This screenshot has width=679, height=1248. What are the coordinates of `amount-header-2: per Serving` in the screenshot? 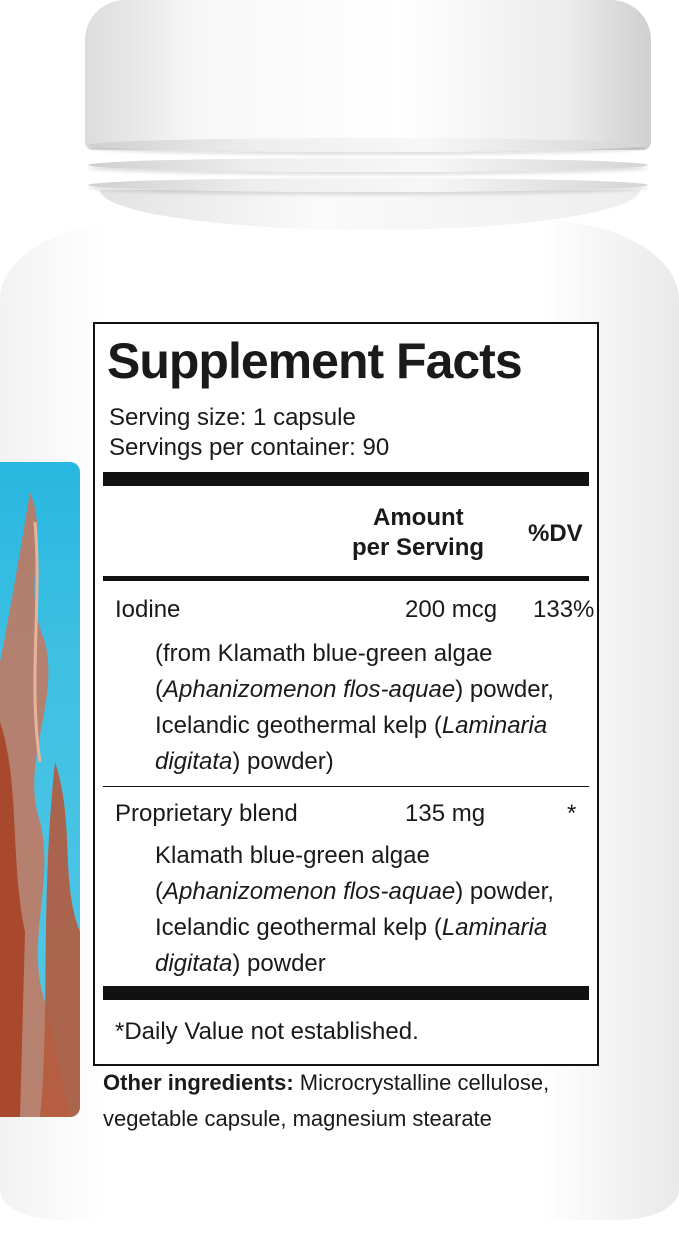 It's located at (418, 547).